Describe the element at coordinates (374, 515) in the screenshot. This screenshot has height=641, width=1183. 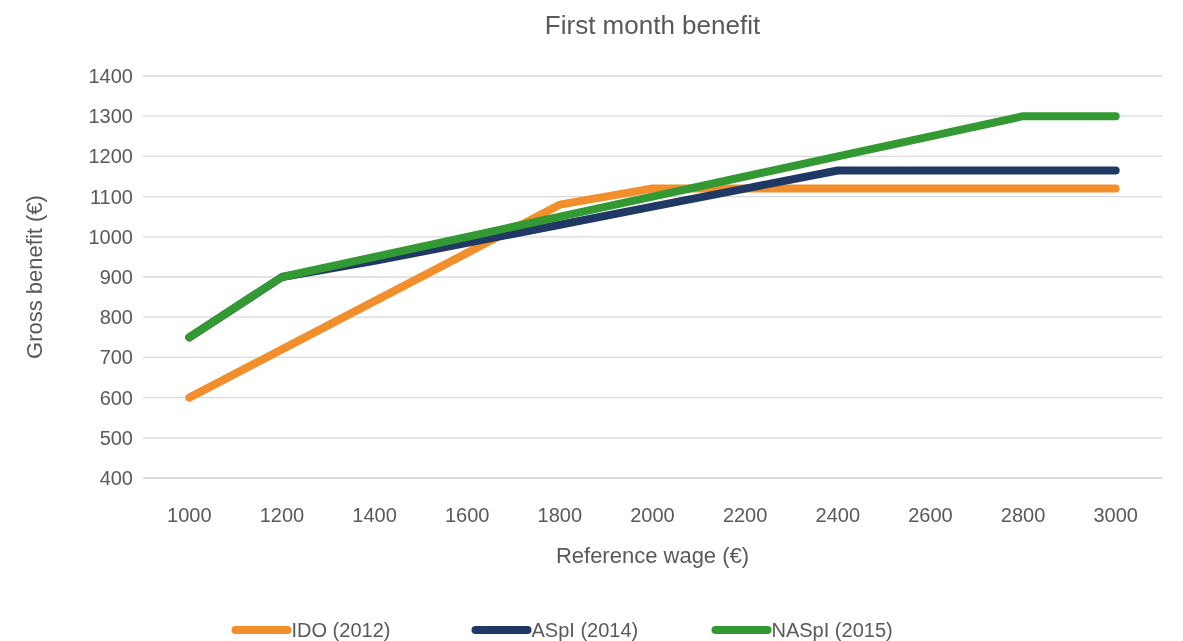
I see `x-tick-label: 1400` at that location.